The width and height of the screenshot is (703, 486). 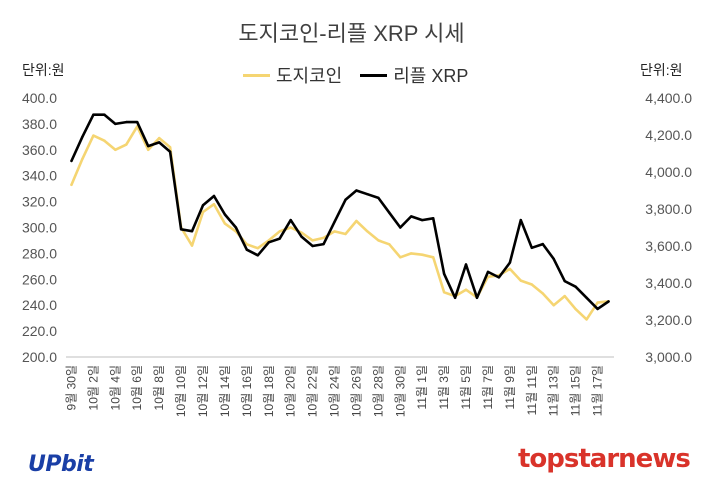 I want to click on topstarnews-logo: topstarnews, so click(x=604, y=459).